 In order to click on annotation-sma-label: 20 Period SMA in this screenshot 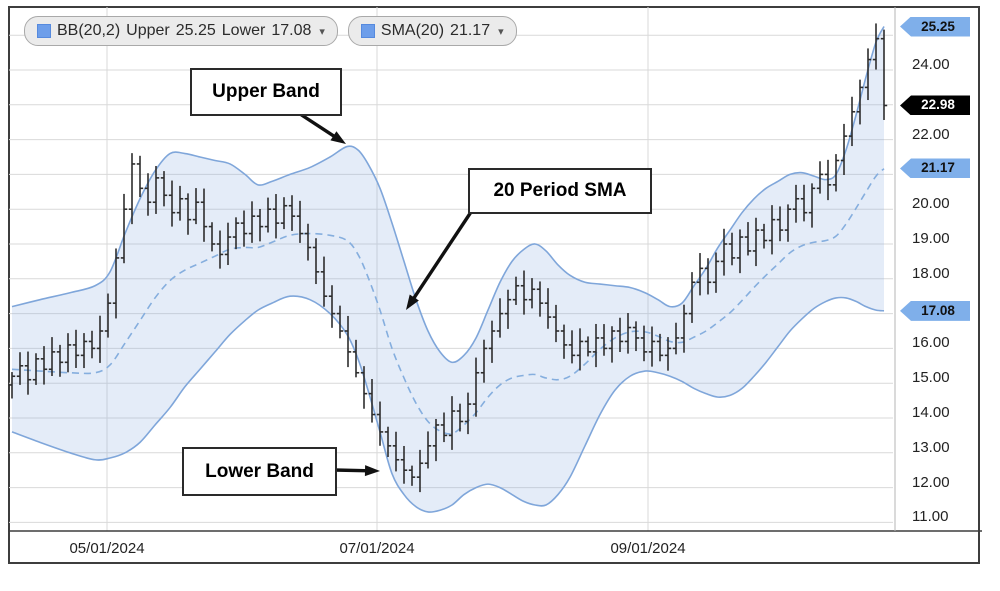, I will do `click(560, 190)`.